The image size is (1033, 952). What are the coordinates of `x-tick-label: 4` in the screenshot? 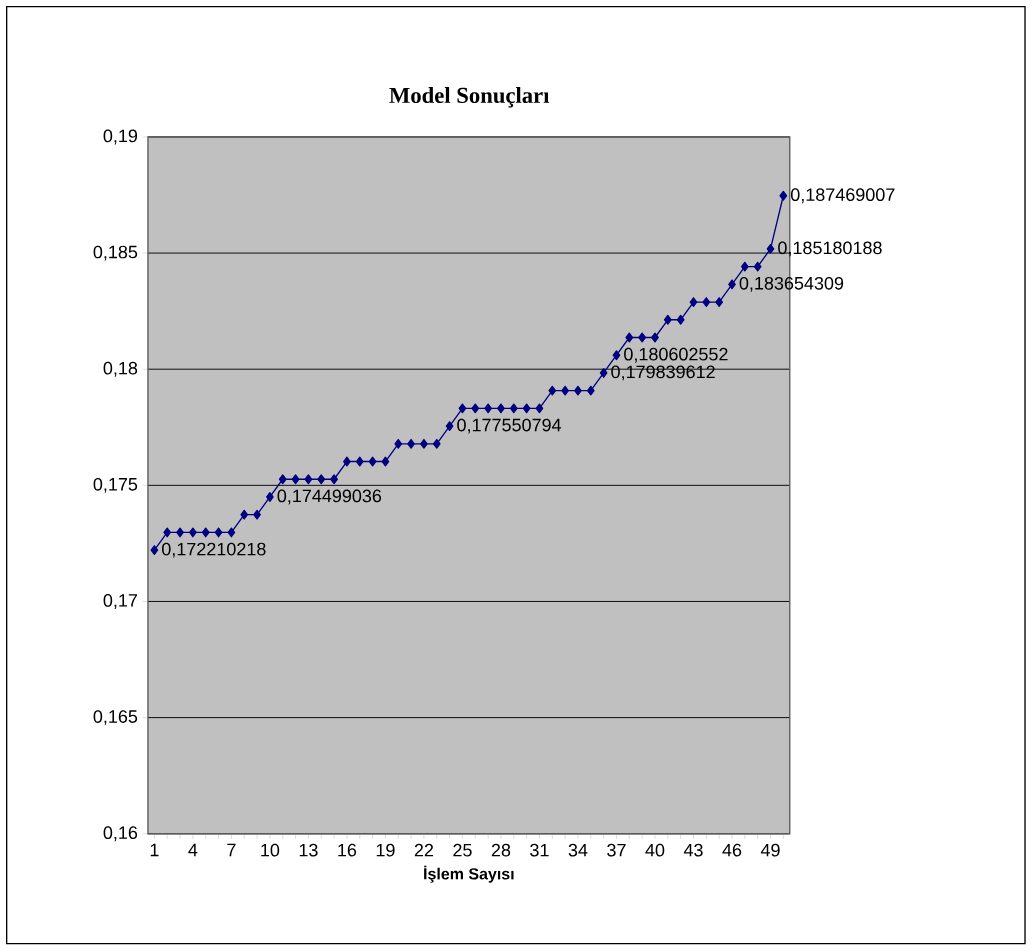 It's located at (193, 850).